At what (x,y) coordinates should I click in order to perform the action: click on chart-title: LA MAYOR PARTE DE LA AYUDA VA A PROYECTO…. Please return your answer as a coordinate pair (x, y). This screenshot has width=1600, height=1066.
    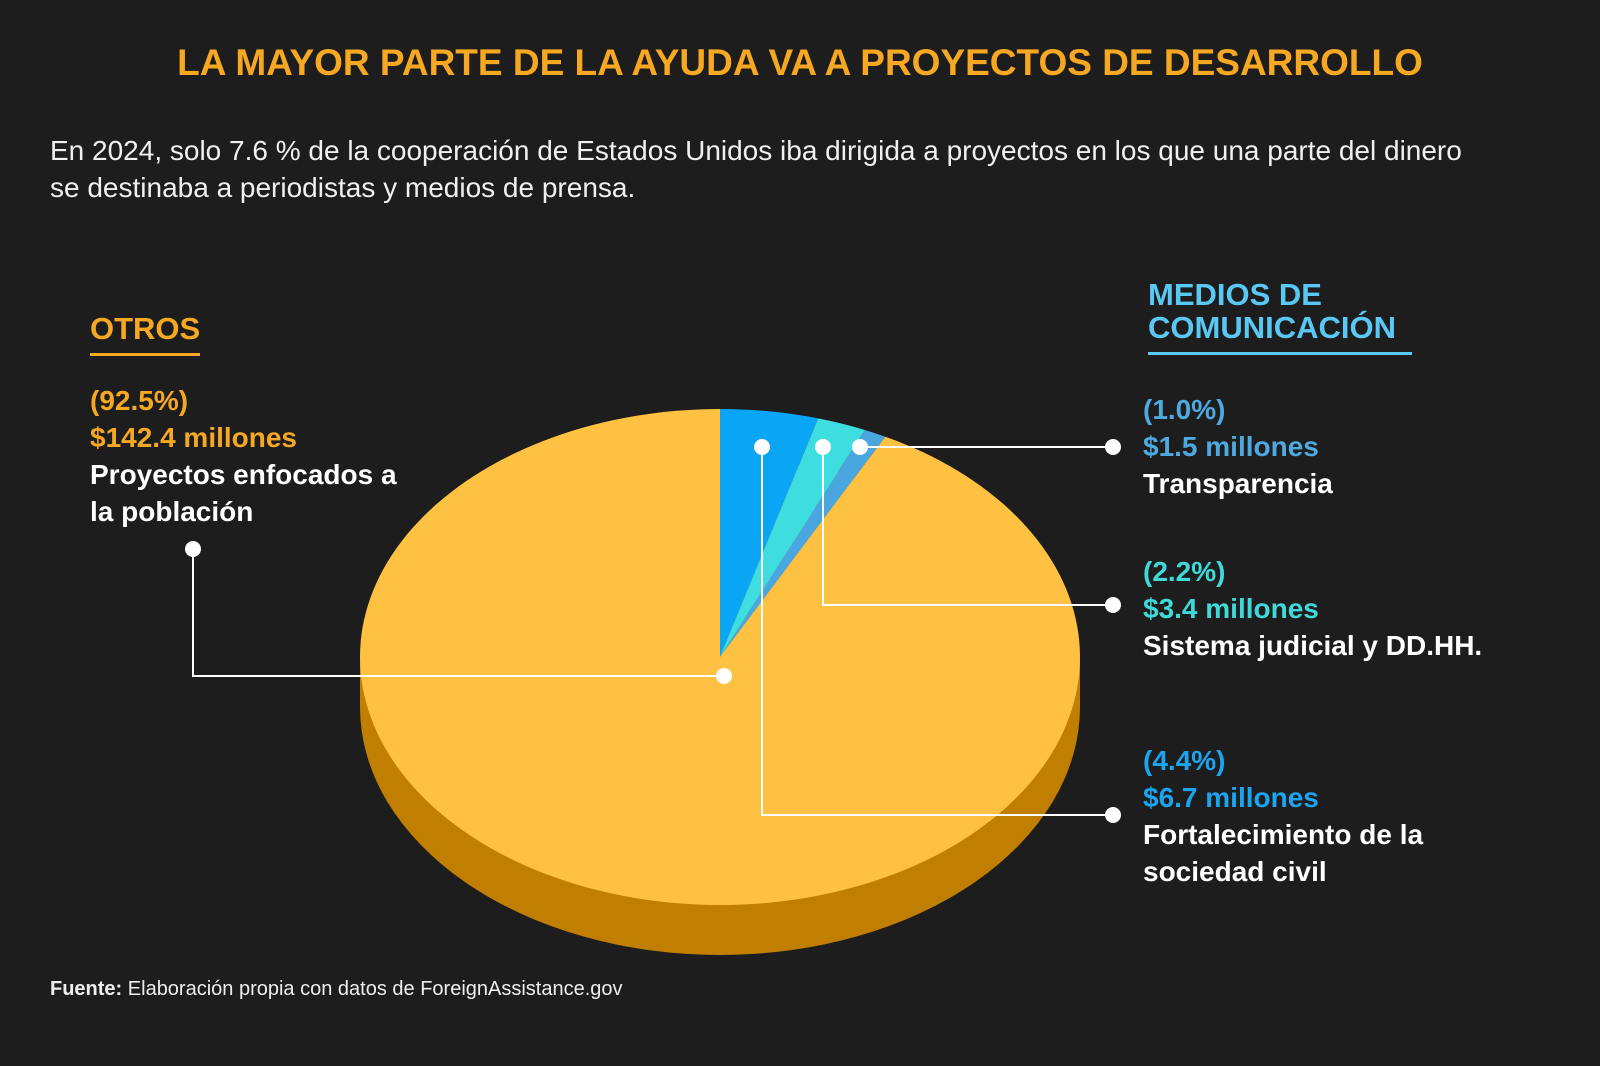
    Looking at the image, I should click on (800, 62).